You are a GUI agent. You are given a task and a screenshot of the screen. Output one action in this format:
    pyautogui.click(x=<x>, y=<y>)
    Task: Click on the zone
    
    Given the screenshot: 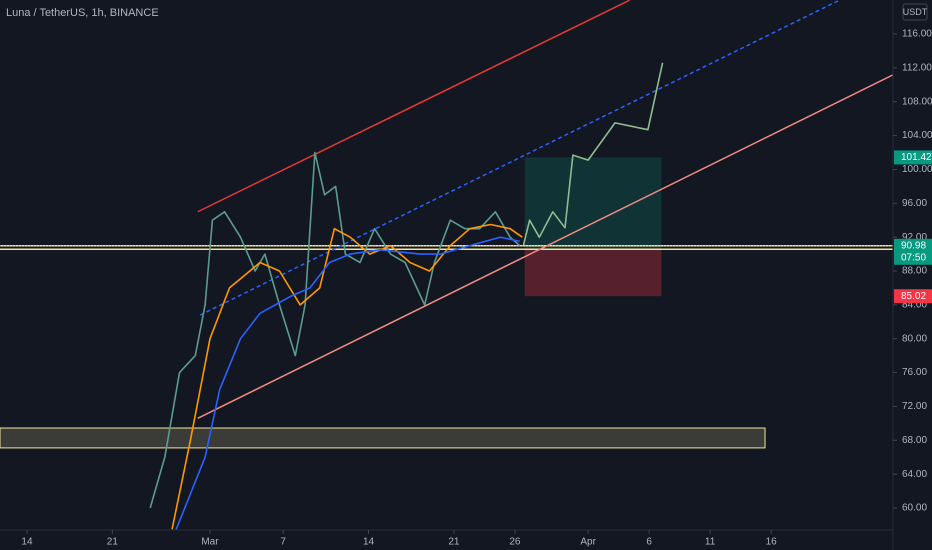 What is the action you would take?
    pyautogui.click(x=383, y=438)
    